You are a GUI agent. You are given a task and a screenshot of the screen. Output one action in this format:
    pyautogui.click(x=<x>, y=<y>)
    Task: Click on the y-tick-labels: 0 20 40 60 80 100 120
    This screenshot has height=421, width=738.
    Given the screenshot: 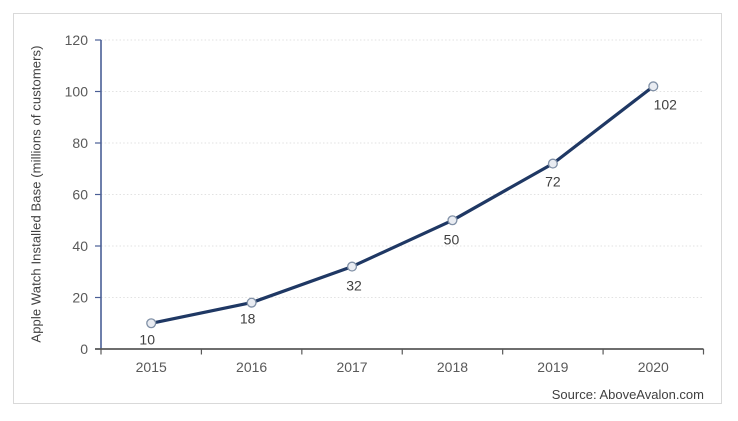 What is the action you would take?
    pyautogui.click(x=77, y=194)
    